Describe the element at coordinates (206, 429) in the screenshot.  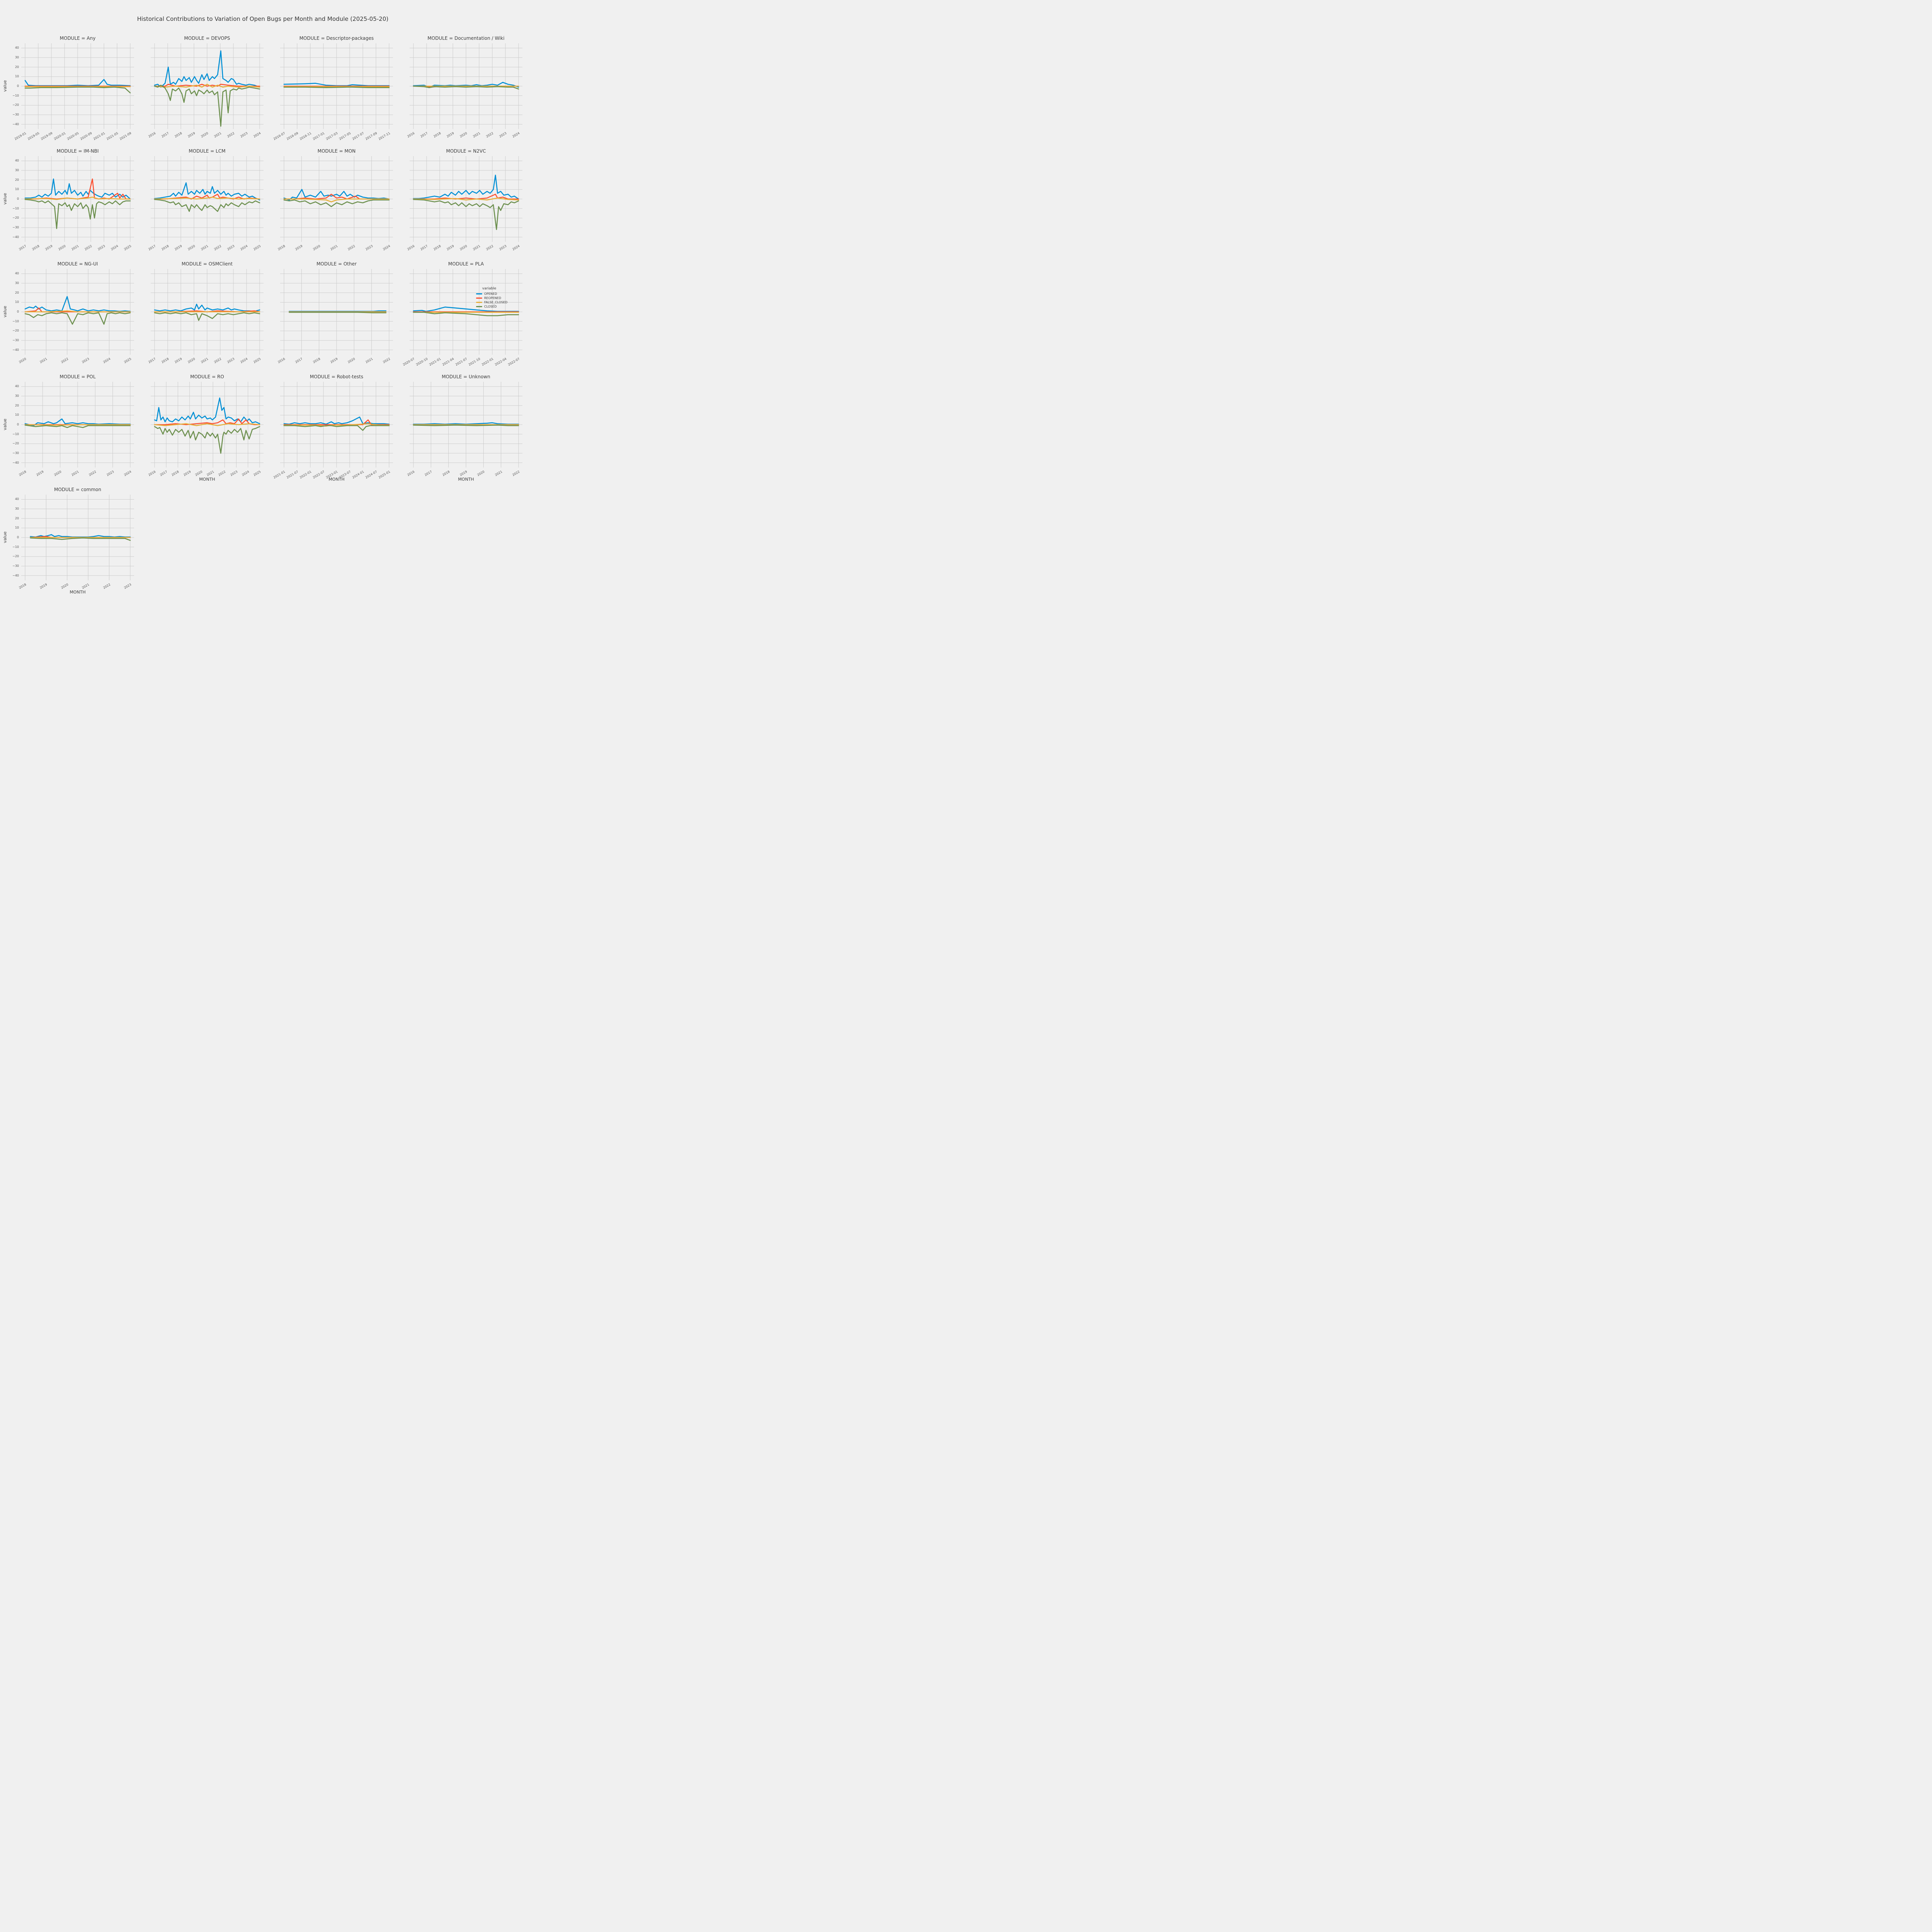
I see `facet-plot: 2016 2017 2018 2019 2020 2021 2022 2023 2024 2025` at that location.